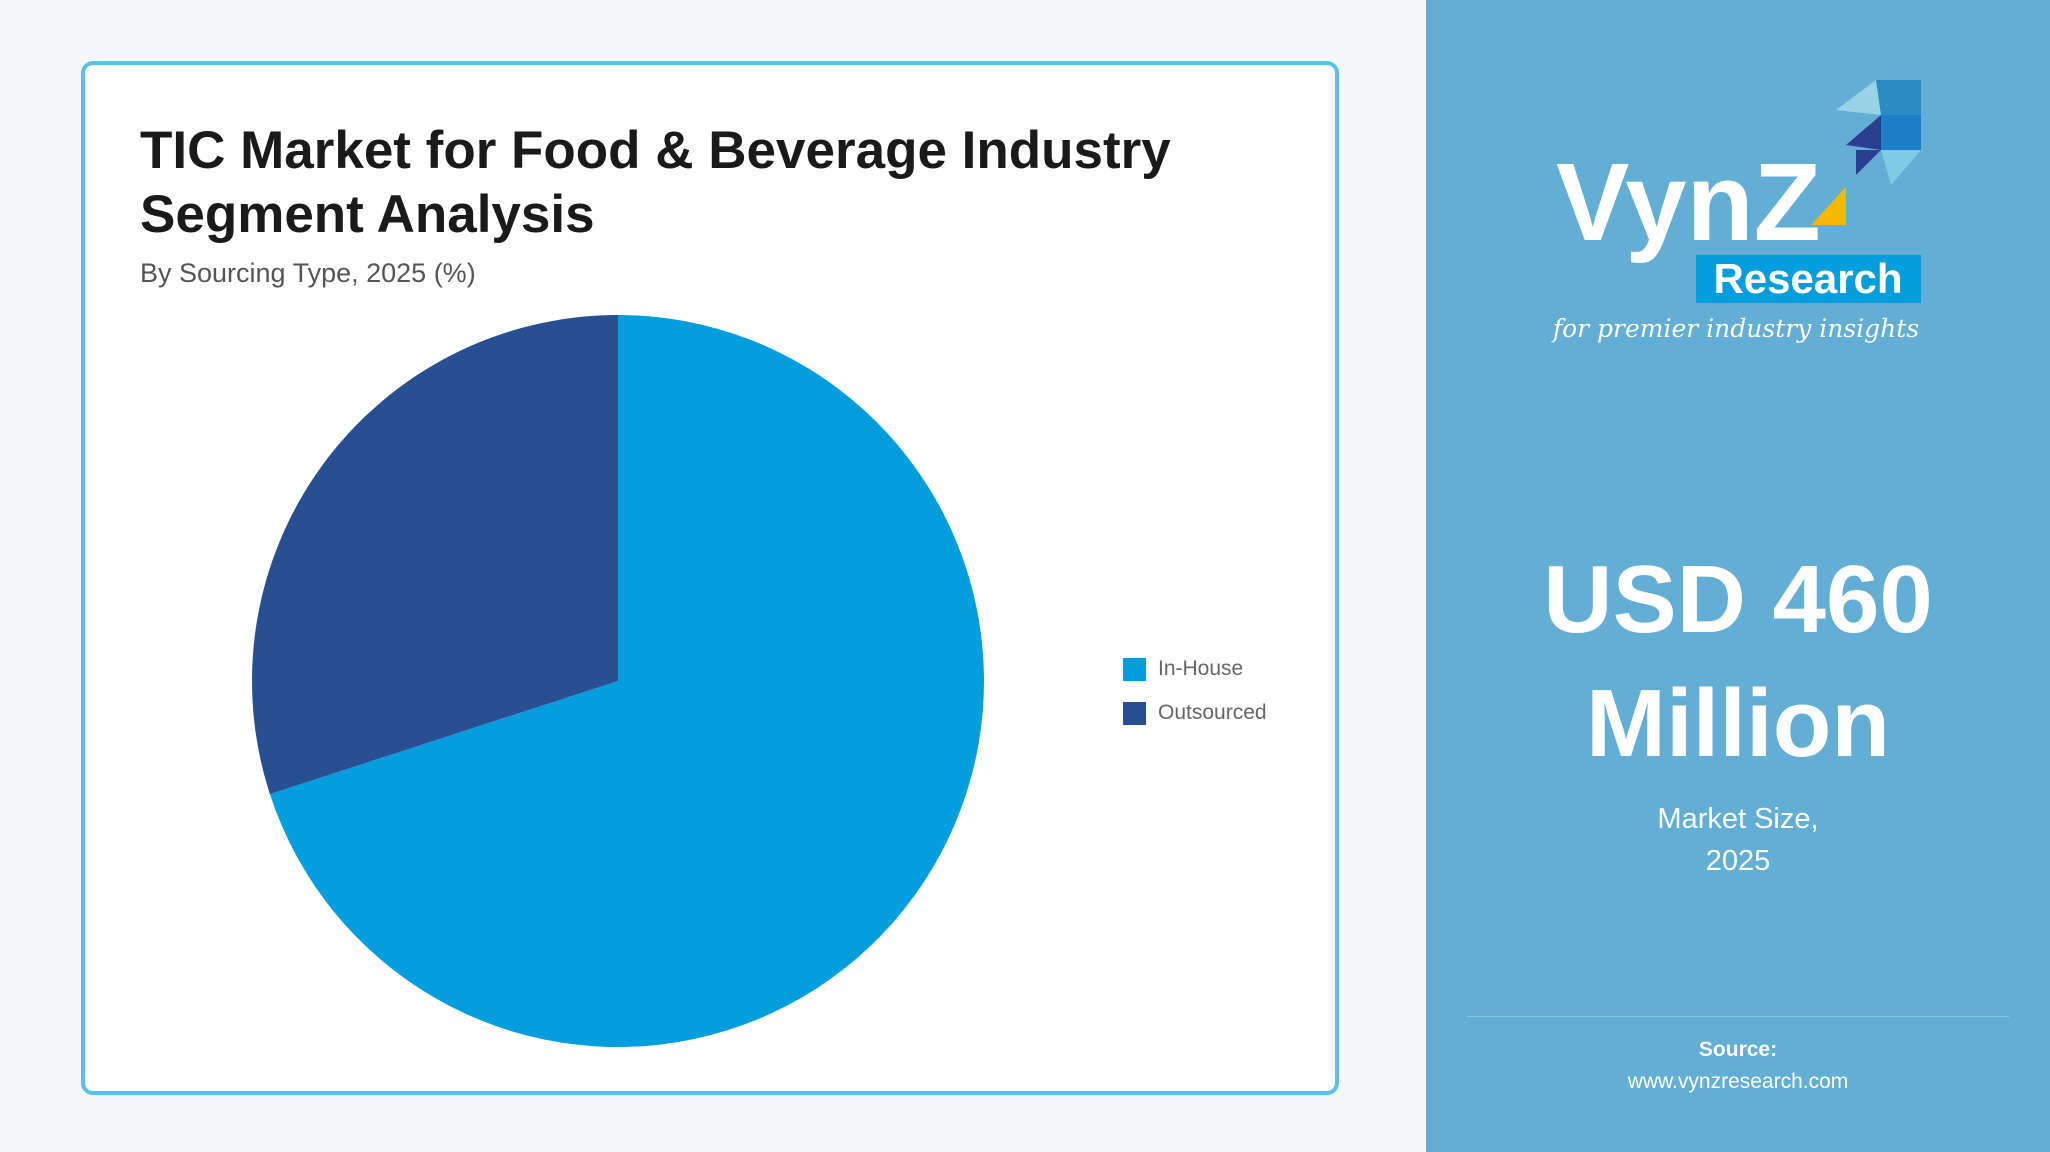 The image size is (2050, 1152). Describe the element at coordinates (1688, 202) in the screenshot. I see `svg-text: VynZ` at that location.